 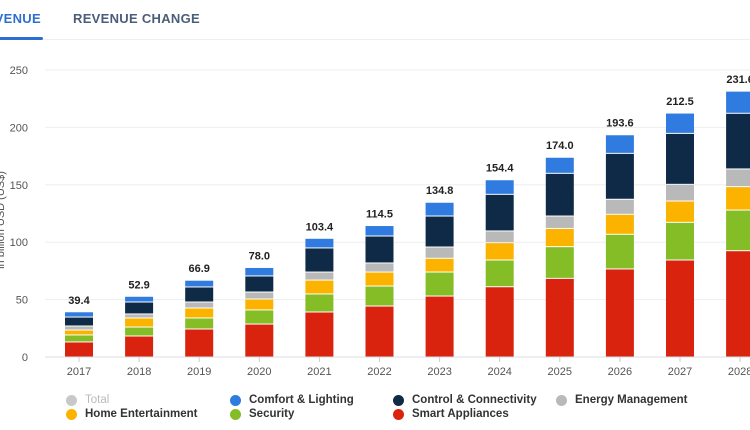 I want to click on x-tick-label: 2017, so click(x=79, y=372).